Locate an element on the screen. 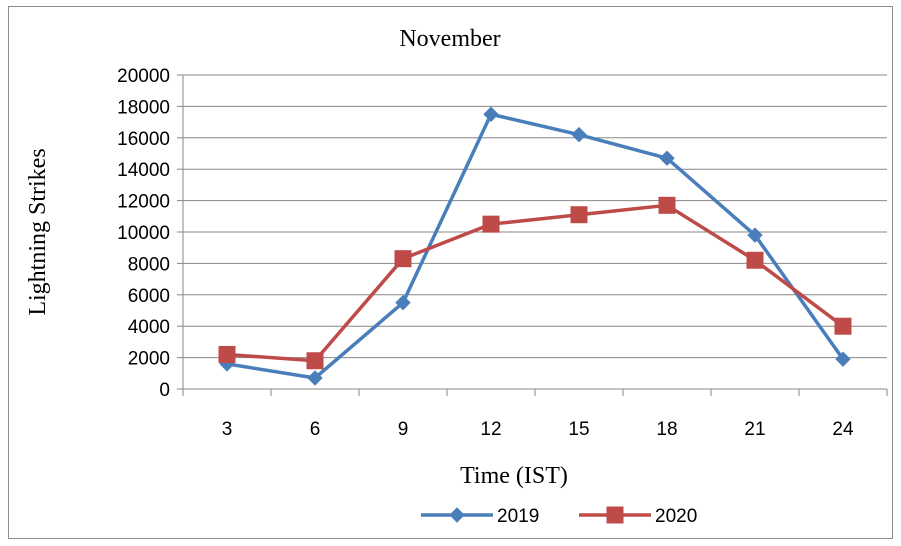 The image size is (901, 546). chart-title: November is located at coordinates (449, 39).